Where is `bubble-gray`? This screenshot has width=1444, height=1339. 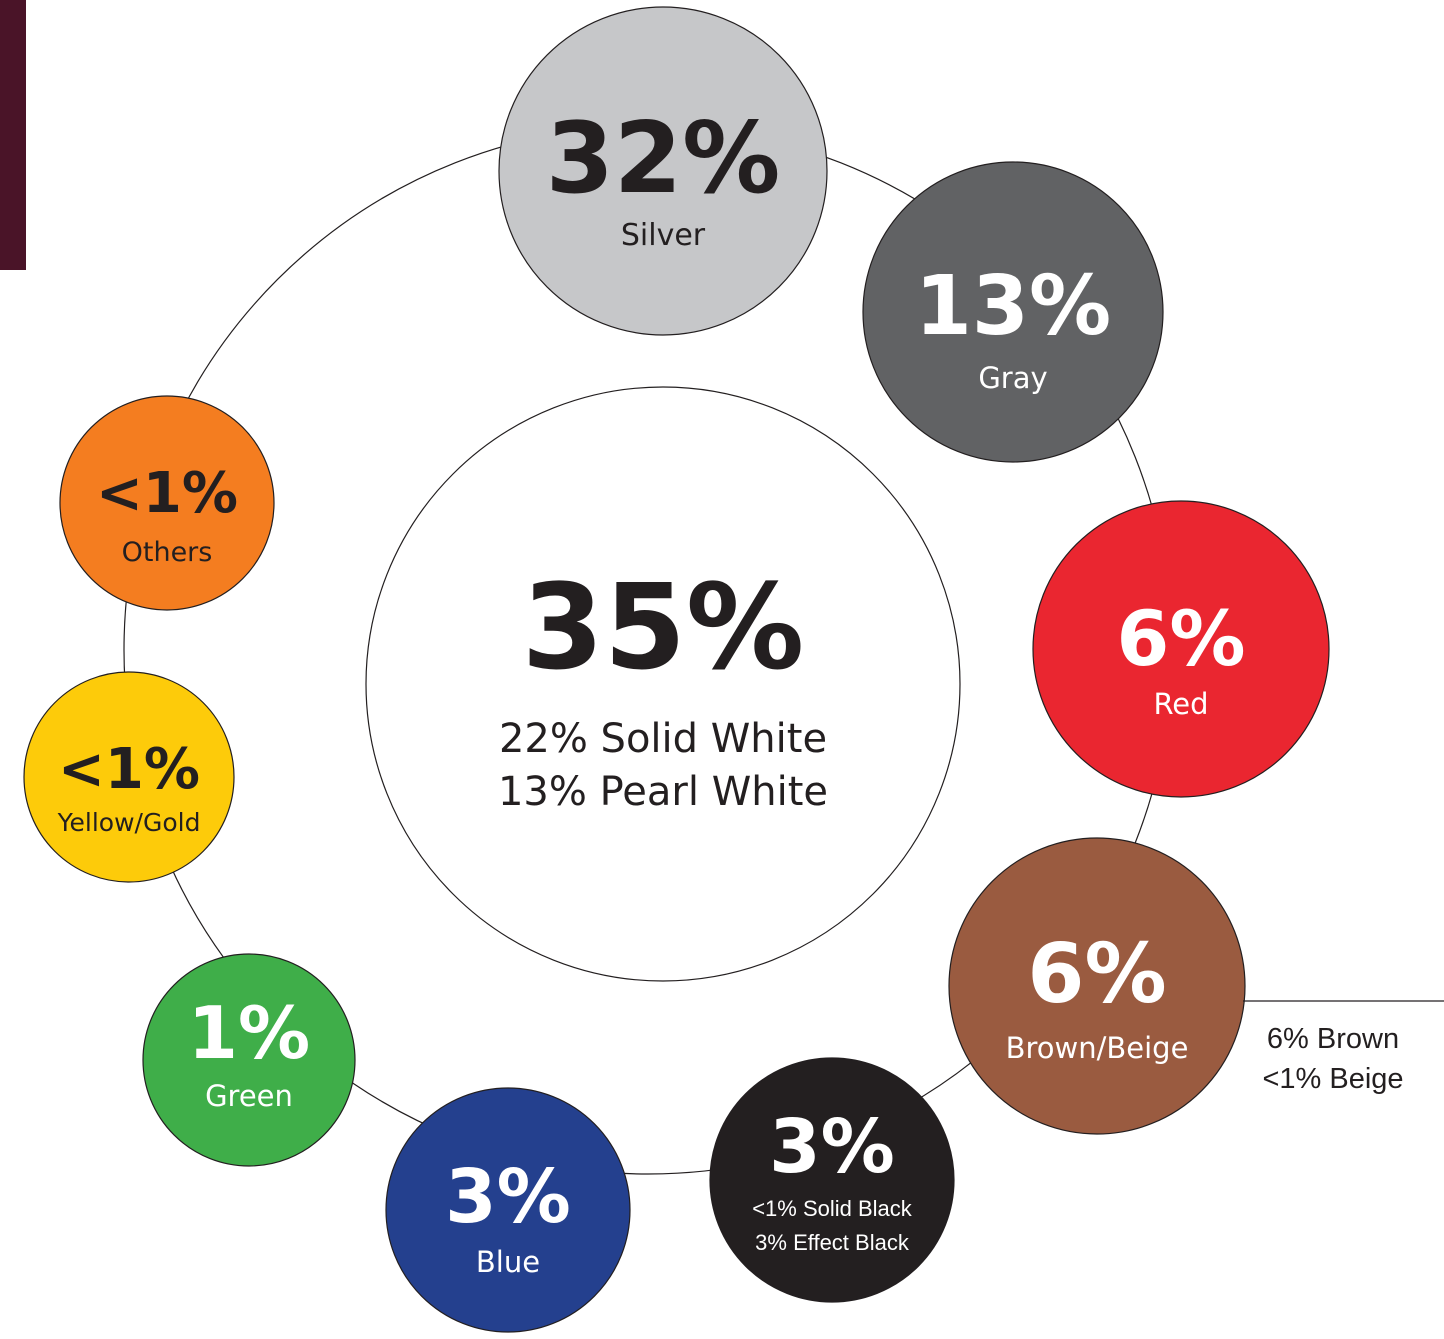 bubble-gray is located at coordinates (1013, 312).